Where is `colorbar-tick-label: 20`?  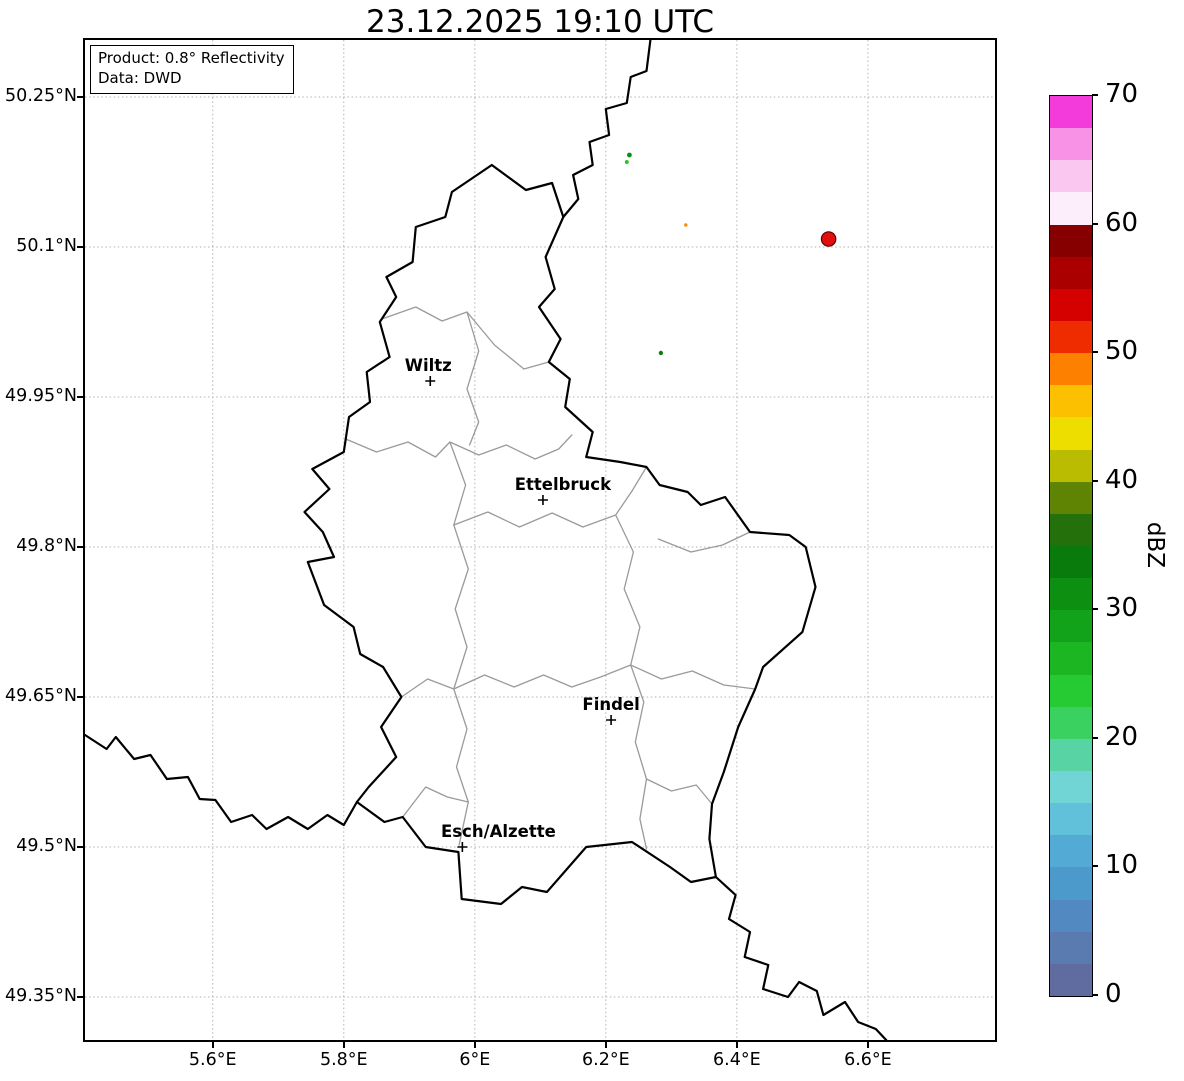 colorbar-tick-label: 20 is located at coordinates (1122, 736).